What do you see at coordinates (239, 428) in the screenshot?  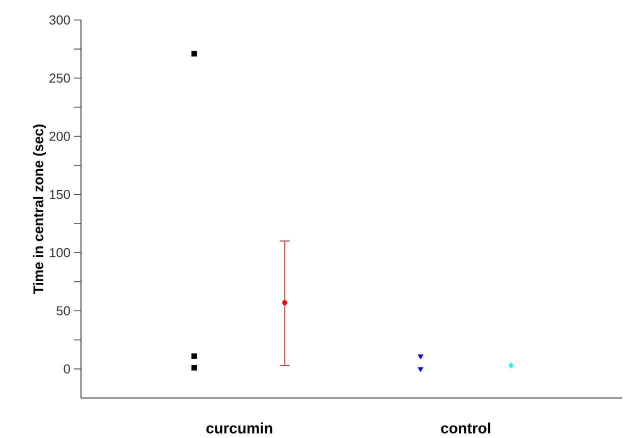 I see `x-tick-label: curcumin` at bounding box center [239, 428].